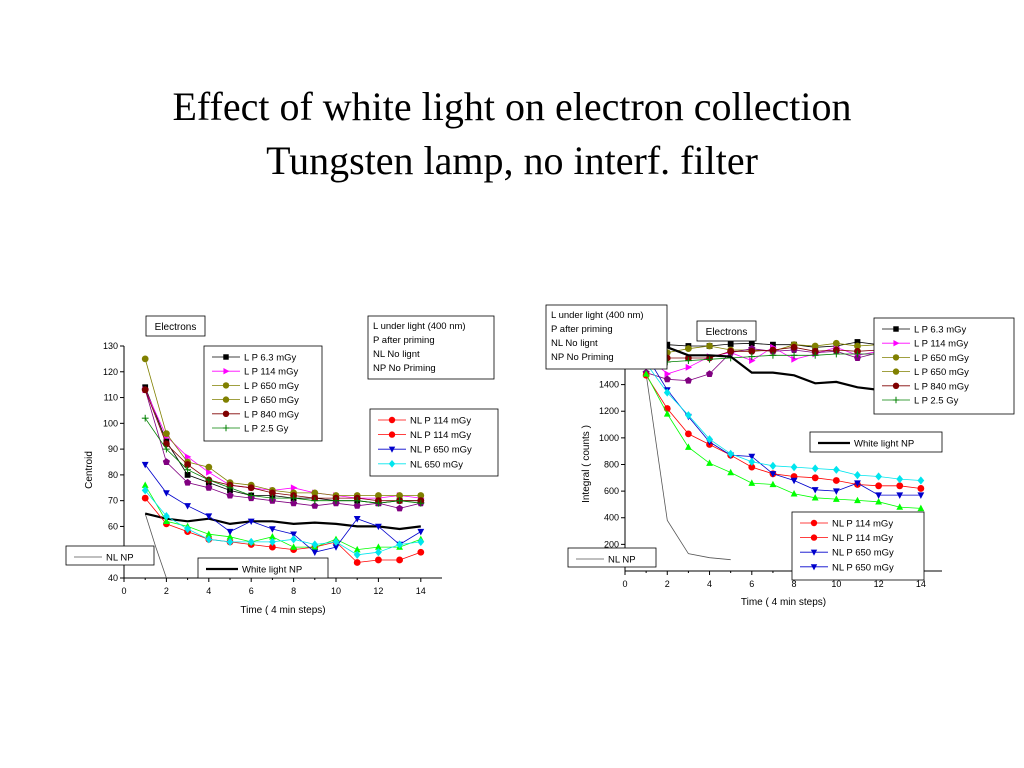 The width and height of the screenshot is (1024, 768). I want to click on legend: White light NP, so click(263, 568).